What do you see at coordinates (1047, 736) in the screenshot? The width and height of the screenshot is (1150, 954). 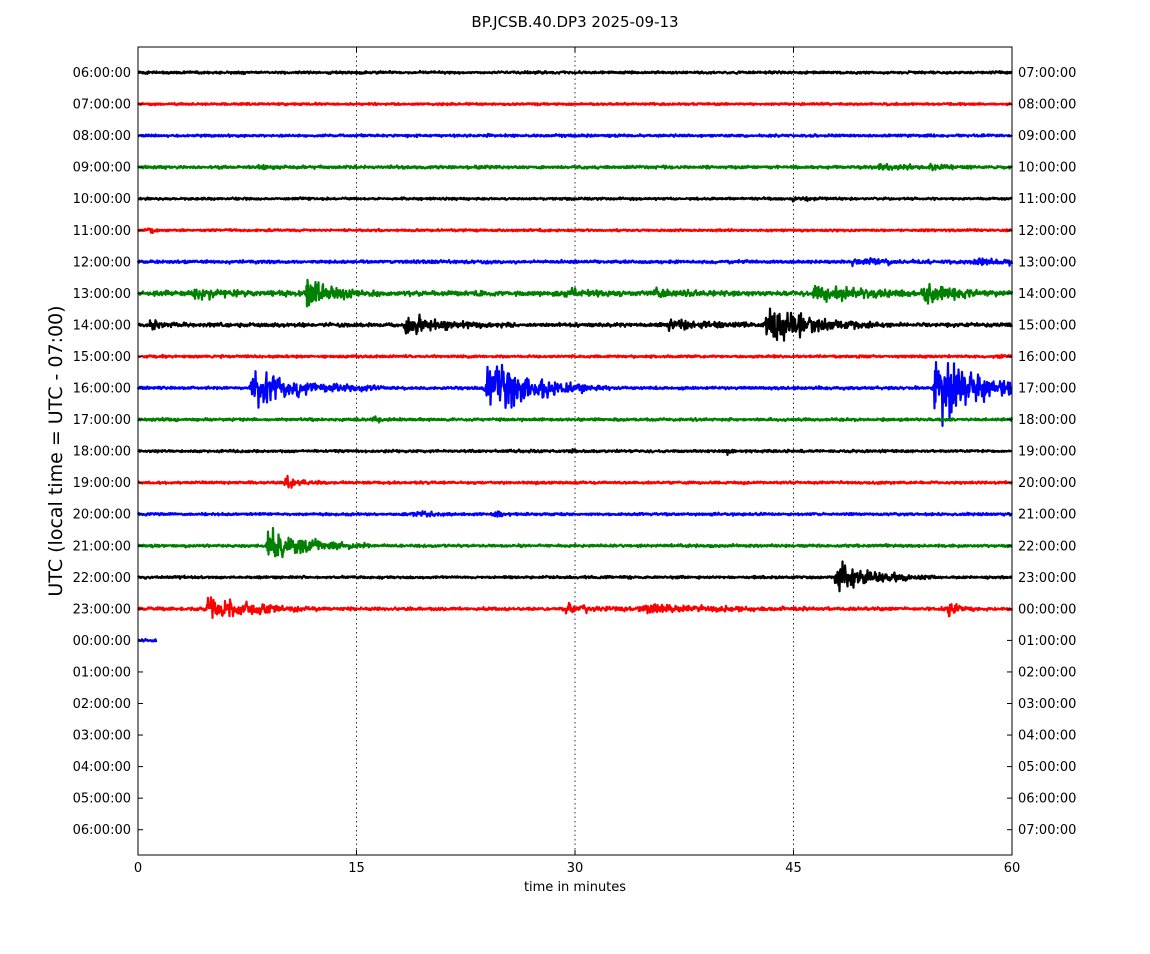 I see `y-tick-label-right: 04:00:00` at bounding box center [1047, 736].